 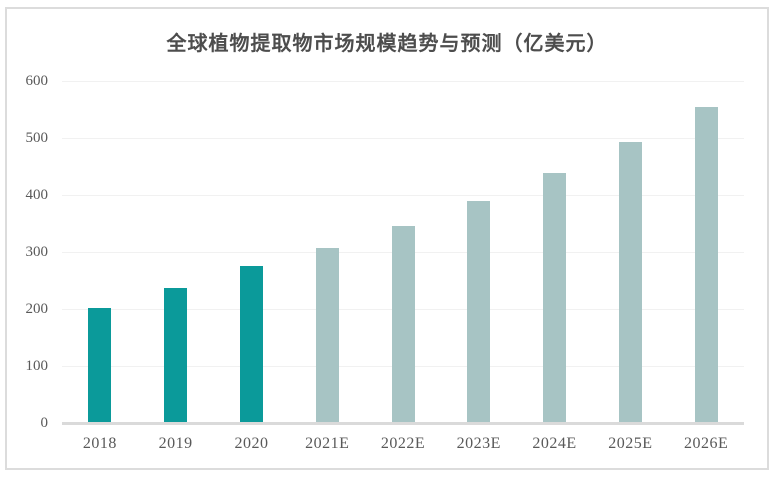 What do you see at coordinates (176, 355) in the screenshot?
I see `bar-2019` at bounding box center [176, 355].